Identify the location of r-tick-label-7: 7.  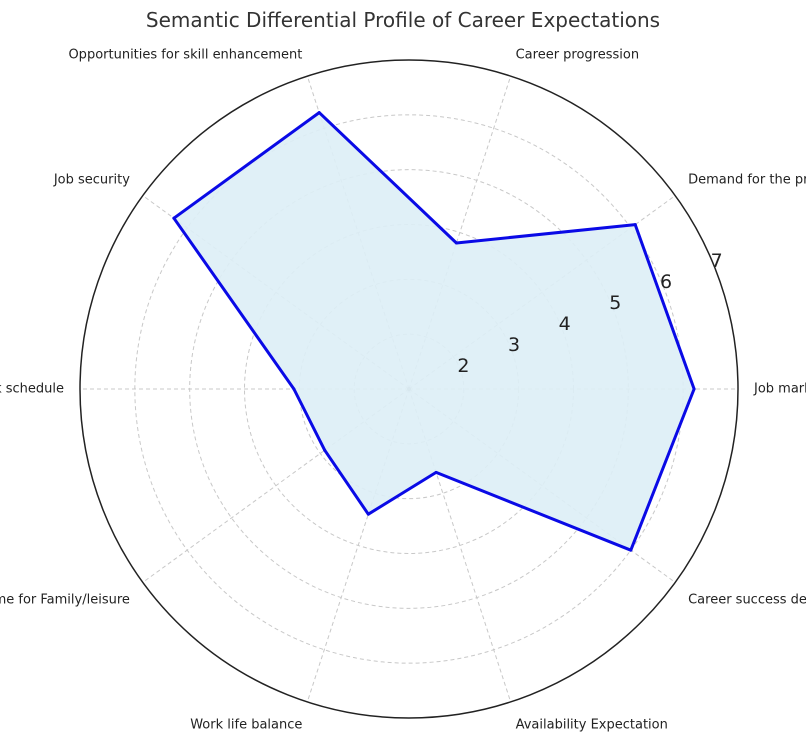
(717, 261).